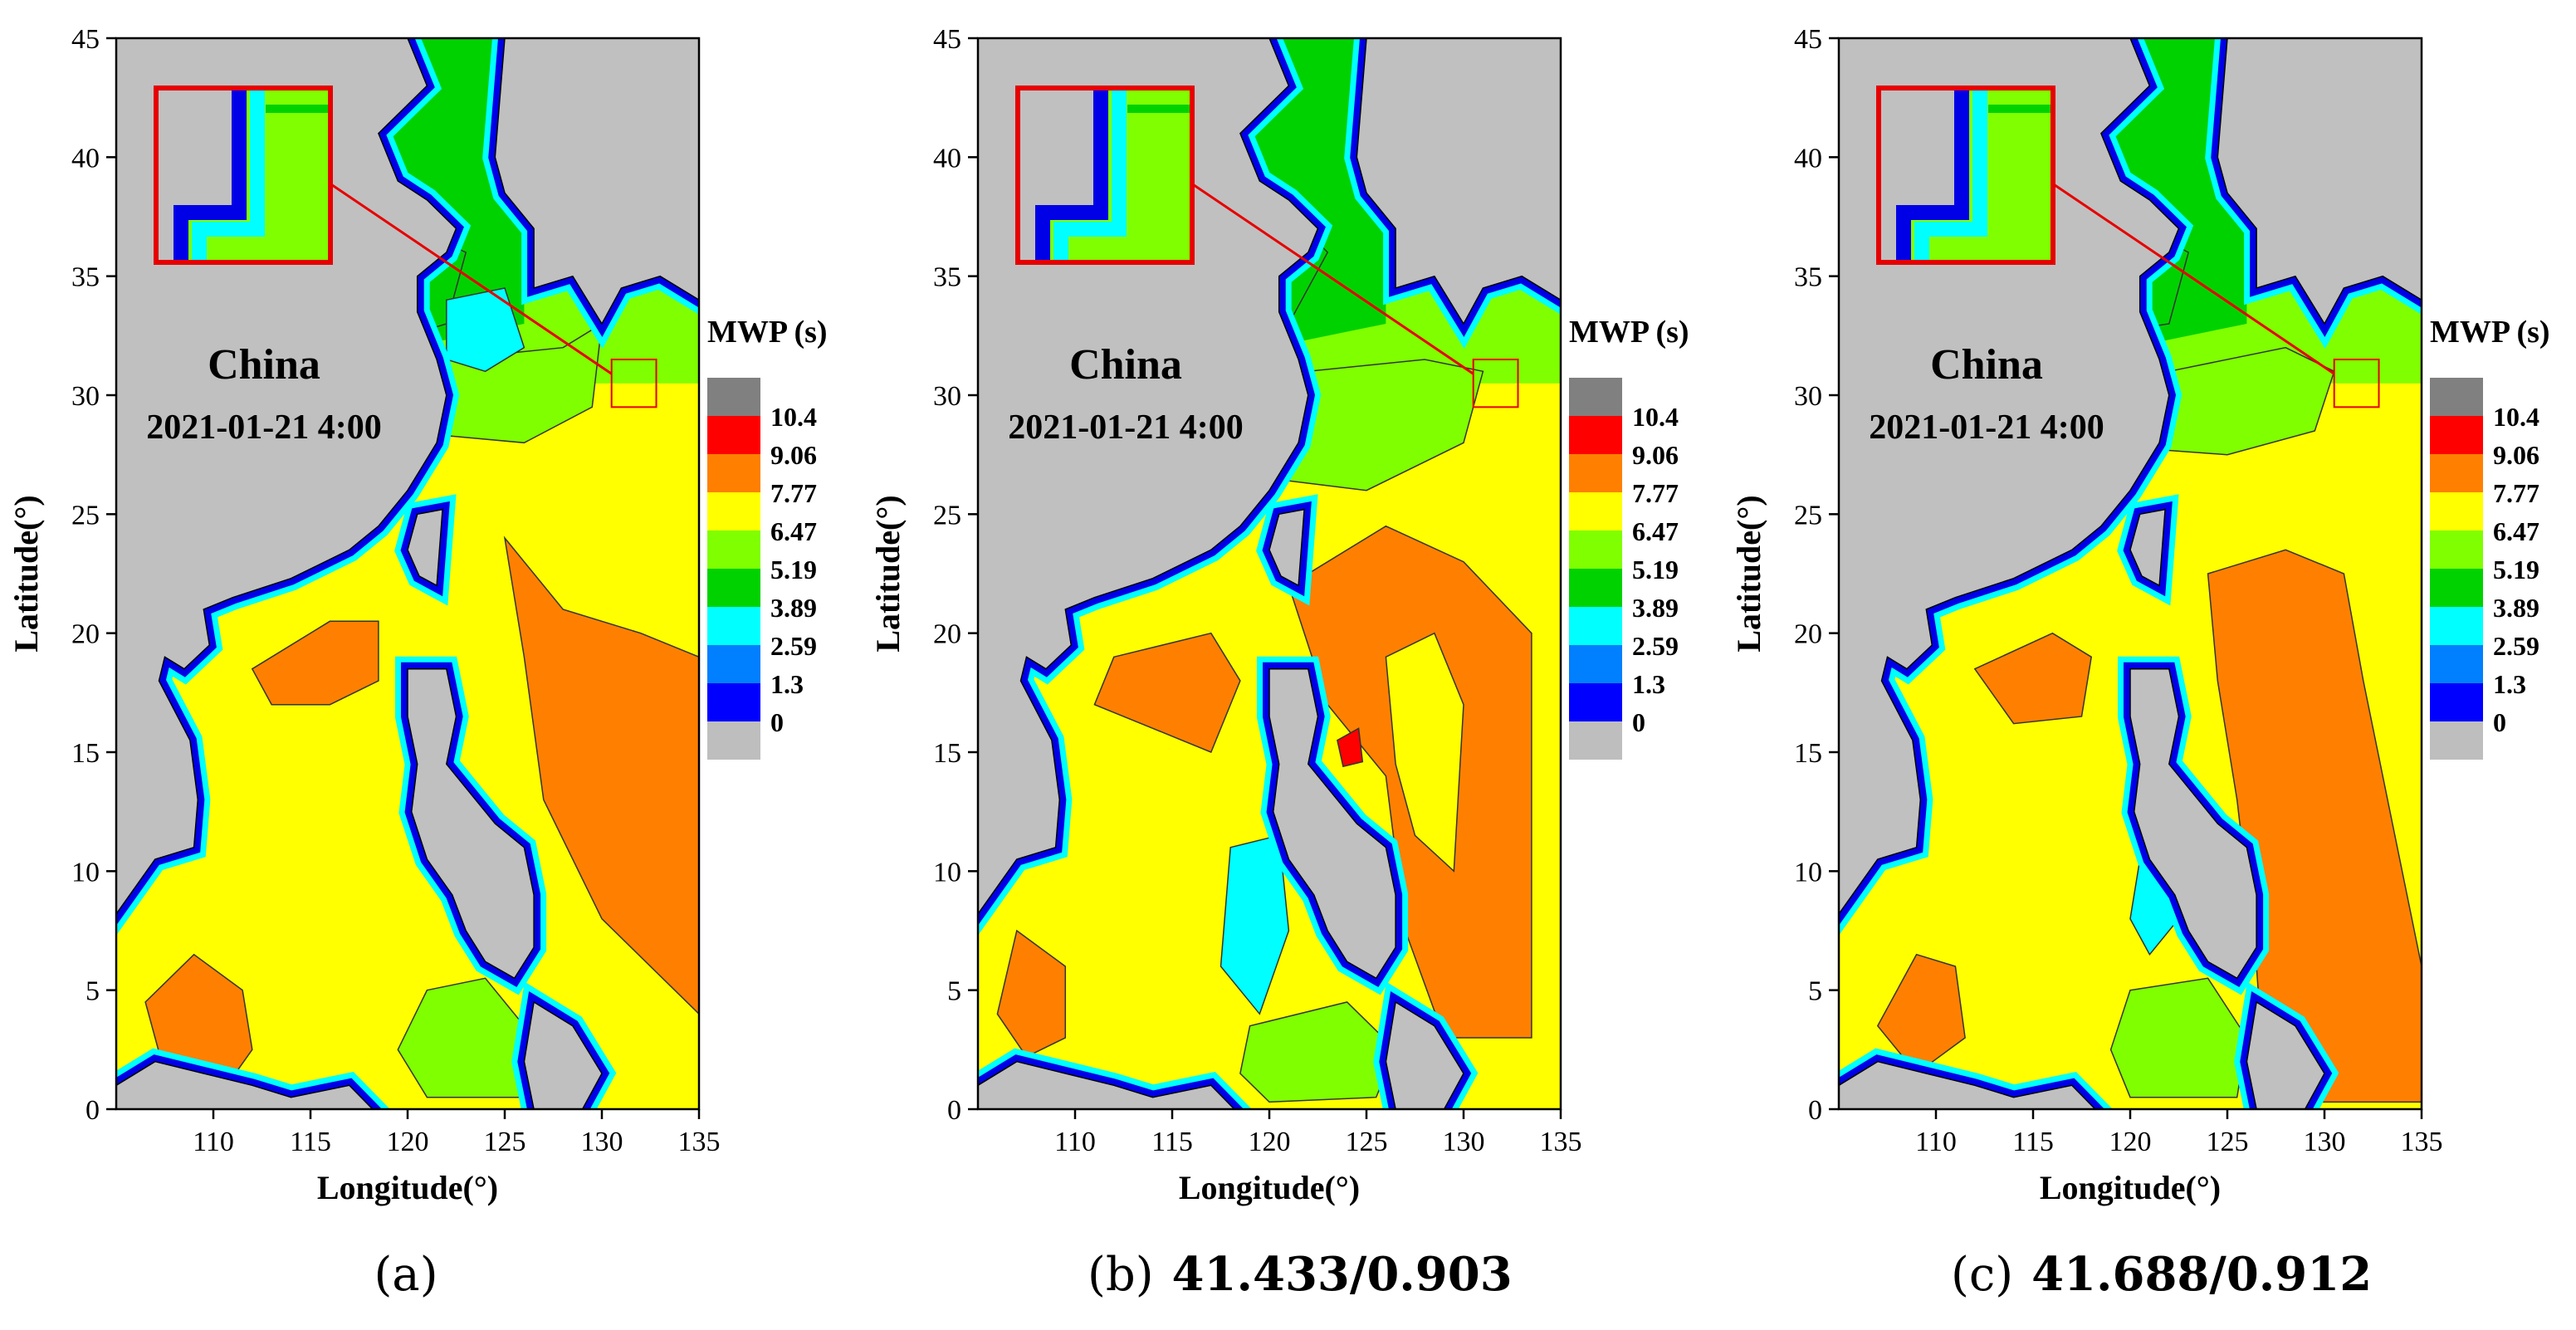 The image size is (2576, 1330). I want to click on legend-level-label: 5.19, so click(793, 569).